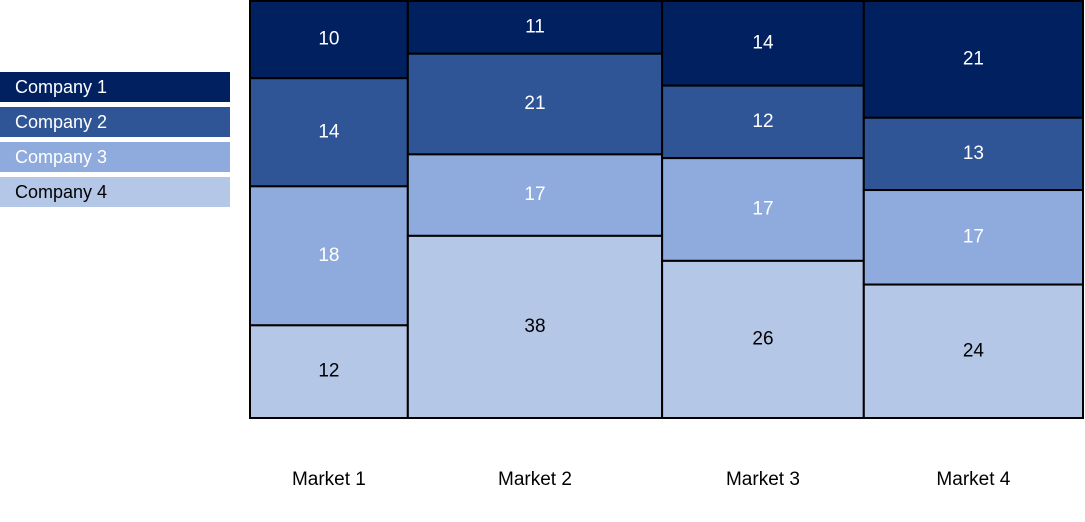 The height and width of the screenshot is (522, 1085). Describe the element at coordinates (115, 87) in the screenshot. I see `legend-item: Company 1` at that location.